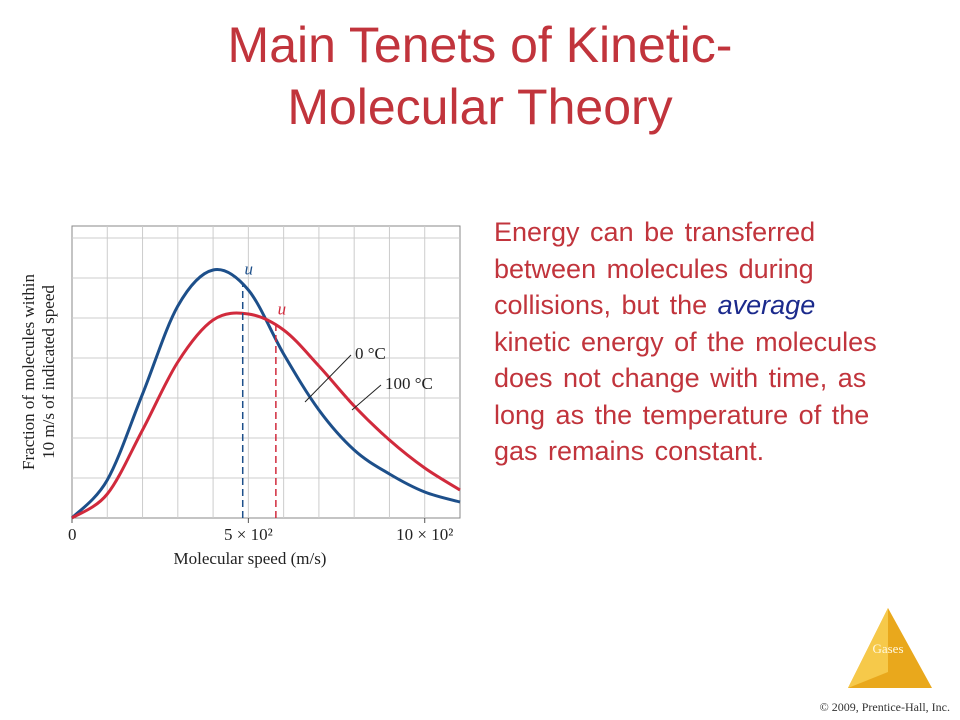  Describe the element at coordinates (766, 305) in the screenshot. I see `emphasis: average` at that location.